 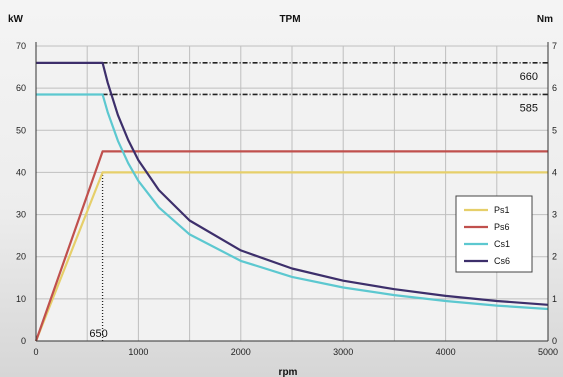 I want to click on legend-label: Cs6, so click(x=502, y=261).